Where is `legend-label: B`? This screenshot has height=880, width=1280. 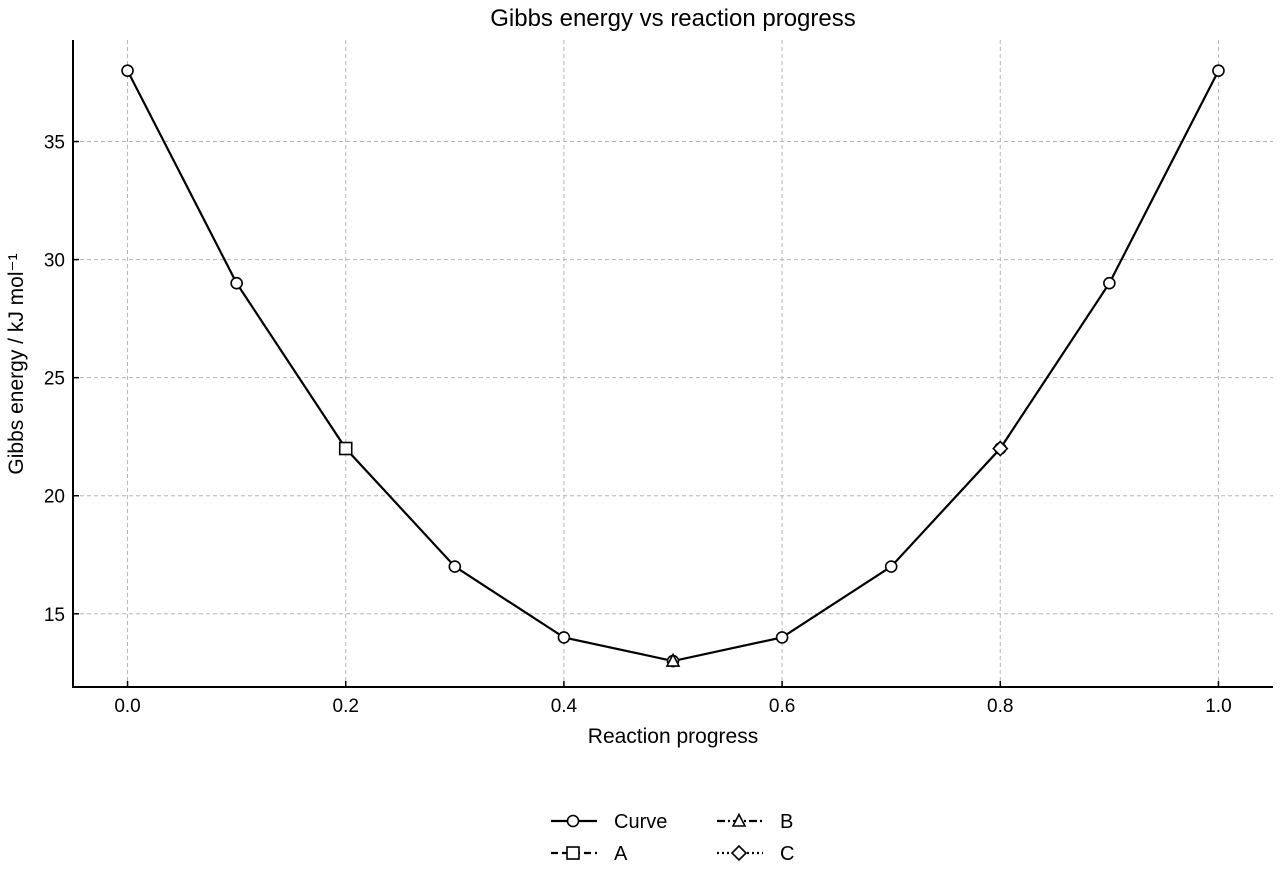 legend-label: B is located at coordinates (786, 822).